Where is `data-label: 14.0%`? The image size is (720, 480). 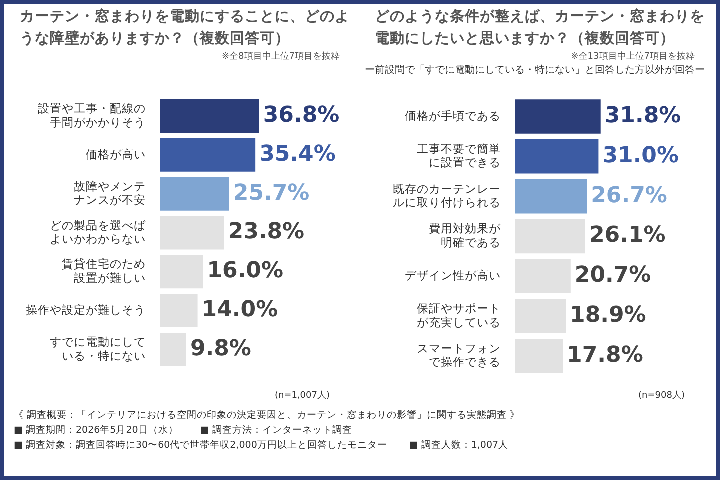
data-label: 14.0% is located at coordinates (240, 310).